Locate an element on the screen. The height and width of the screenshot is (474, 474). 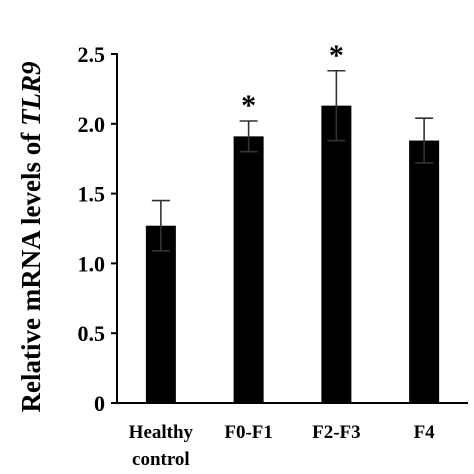
y-tick-label: 0 is located at coordinates (99, 403).